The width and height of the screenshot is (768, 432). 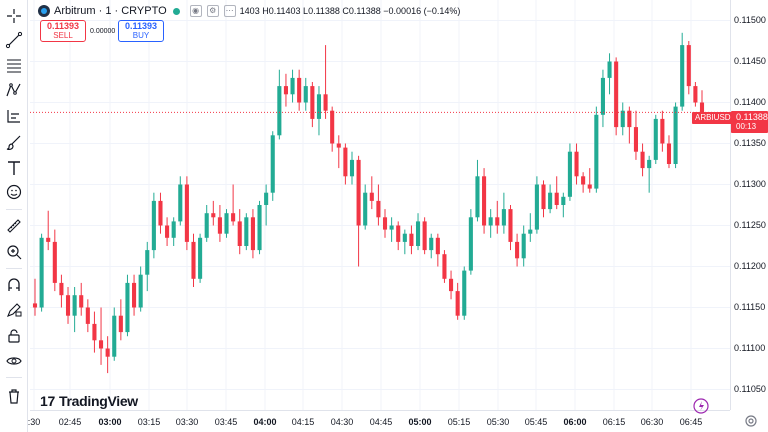 I want to click on settings-small-icon: ⚙, so click(x=212, y=11).